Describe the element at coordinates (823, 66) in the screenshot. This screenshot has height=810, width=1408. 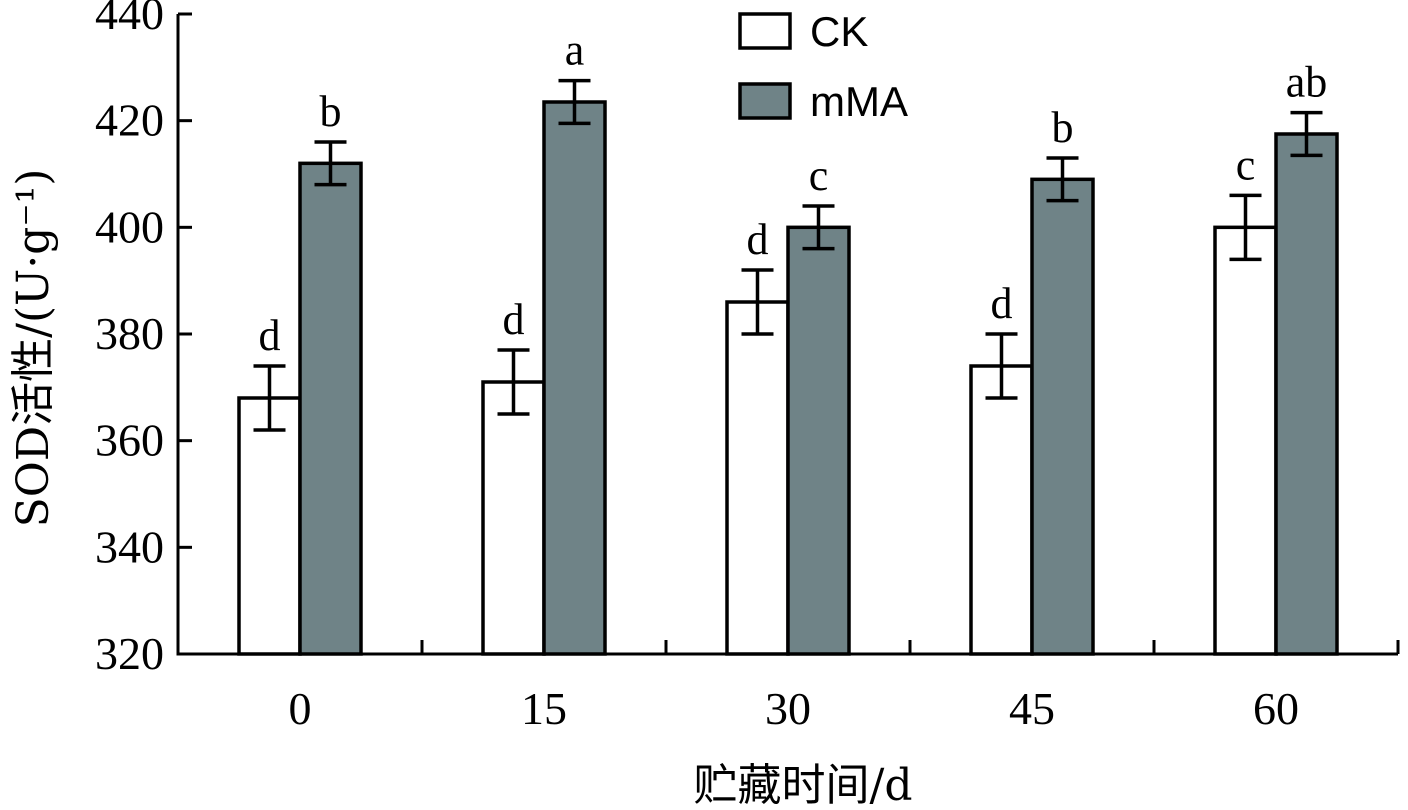
I see `legend: CK mMA` at that location.